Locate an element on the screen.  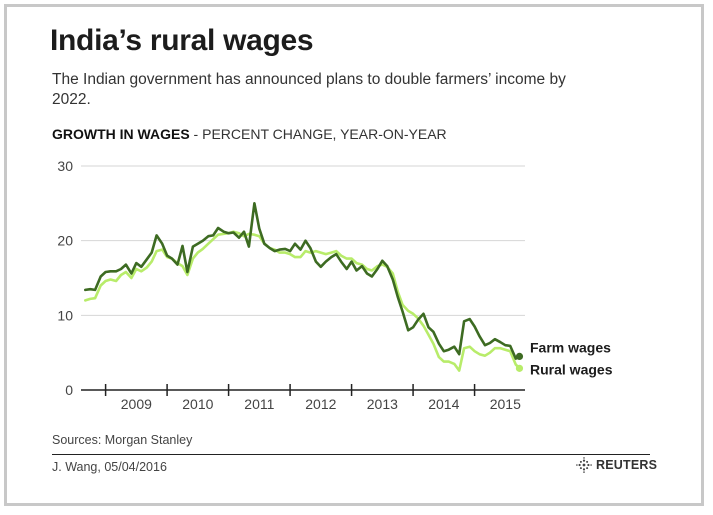
author-credit: J. Wang, 05/04/2016 is located at coordinates (109, 467).